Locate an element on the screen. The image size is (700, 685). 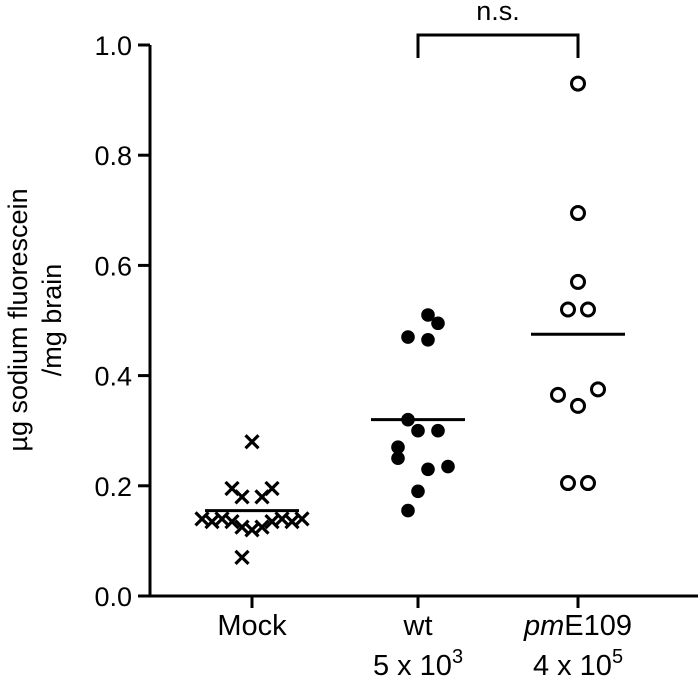
y-tick-label: 0.4 is located at coordinates (113, 377).